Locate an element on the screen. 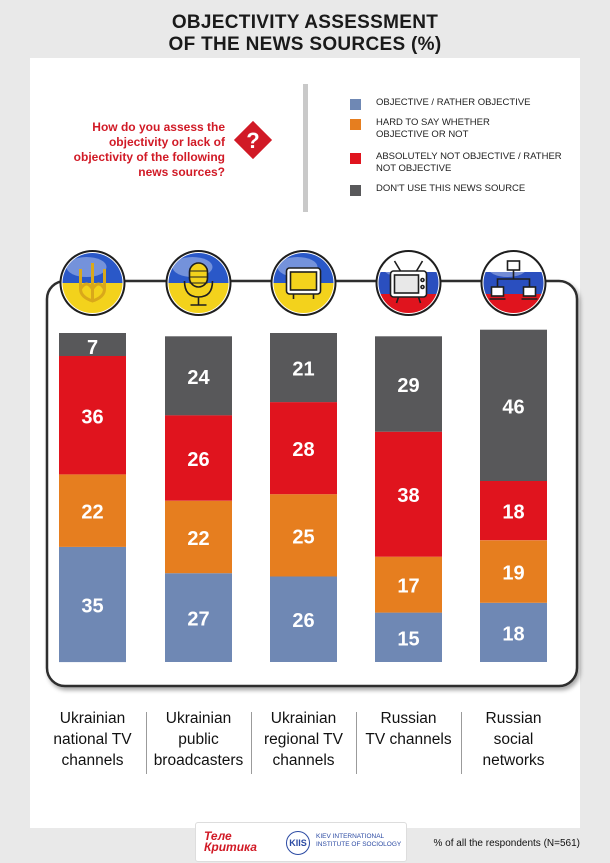  legend-item: OBJECTIVE / RATHER OBJECTIVE is located at coordinates (460, 103).